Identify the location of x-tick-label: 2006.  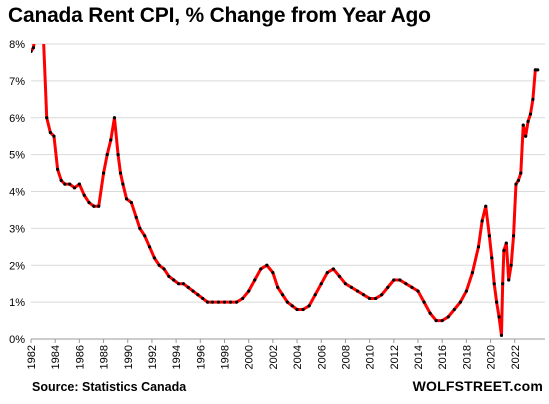
(322, 357).